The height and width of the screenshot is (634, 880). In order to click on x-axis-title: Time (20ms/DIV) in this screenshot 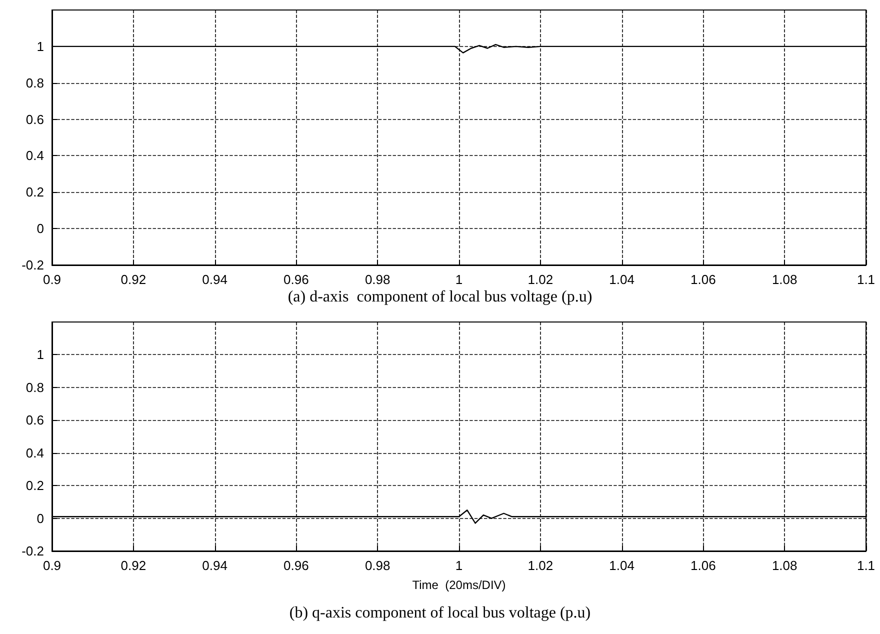, I will do `click(459, 585)`.